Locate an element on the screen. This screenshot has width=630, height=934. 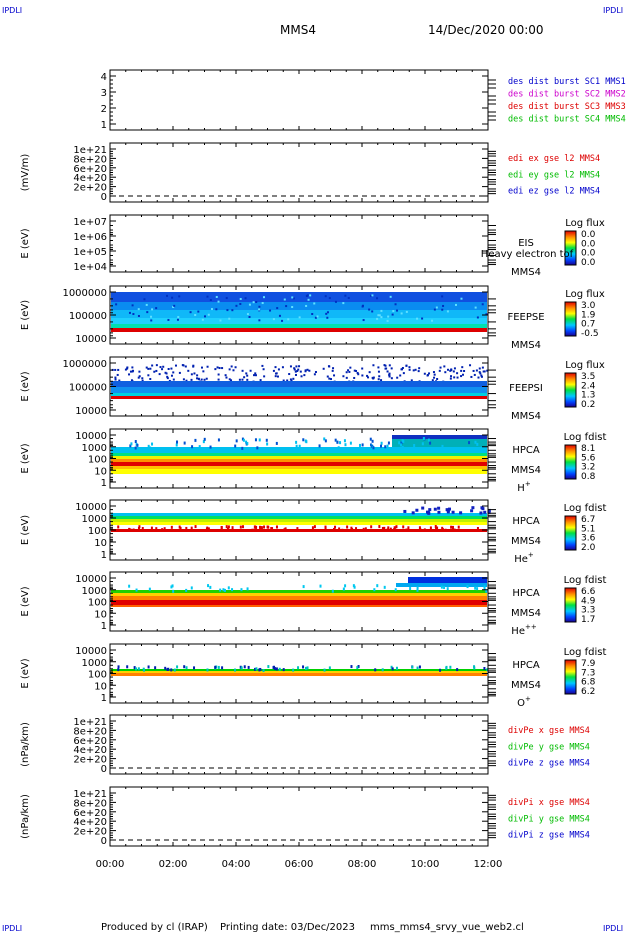
y-tick-label: 100 is located at coordinates (97, 603).